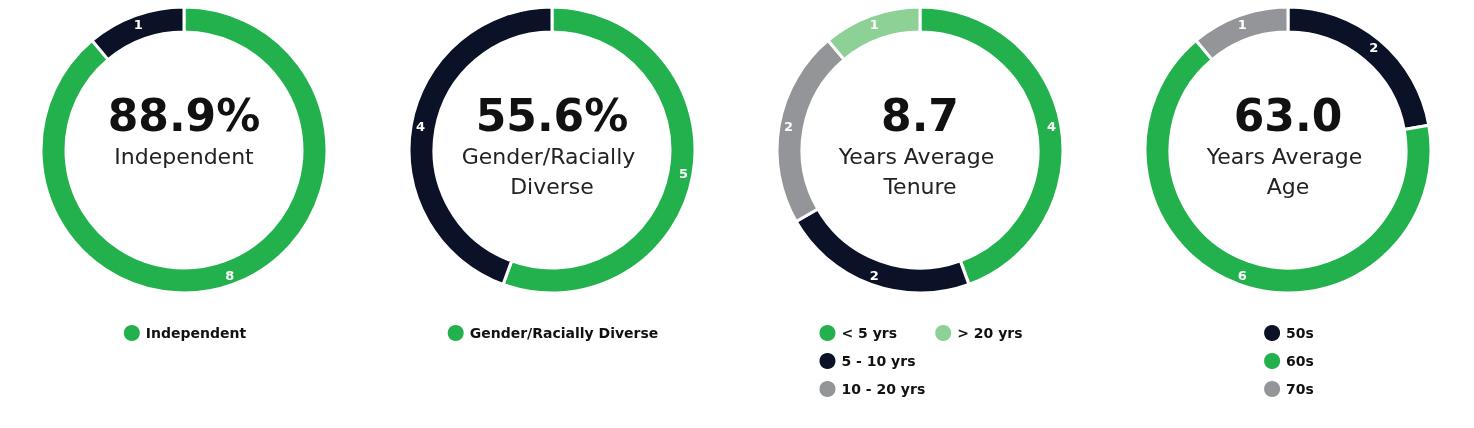 This screenshot has width=1474, height=428. Describe the element at coordinates (1300, 361) in the screenshot. I see `legend-label: 60s` at that location.